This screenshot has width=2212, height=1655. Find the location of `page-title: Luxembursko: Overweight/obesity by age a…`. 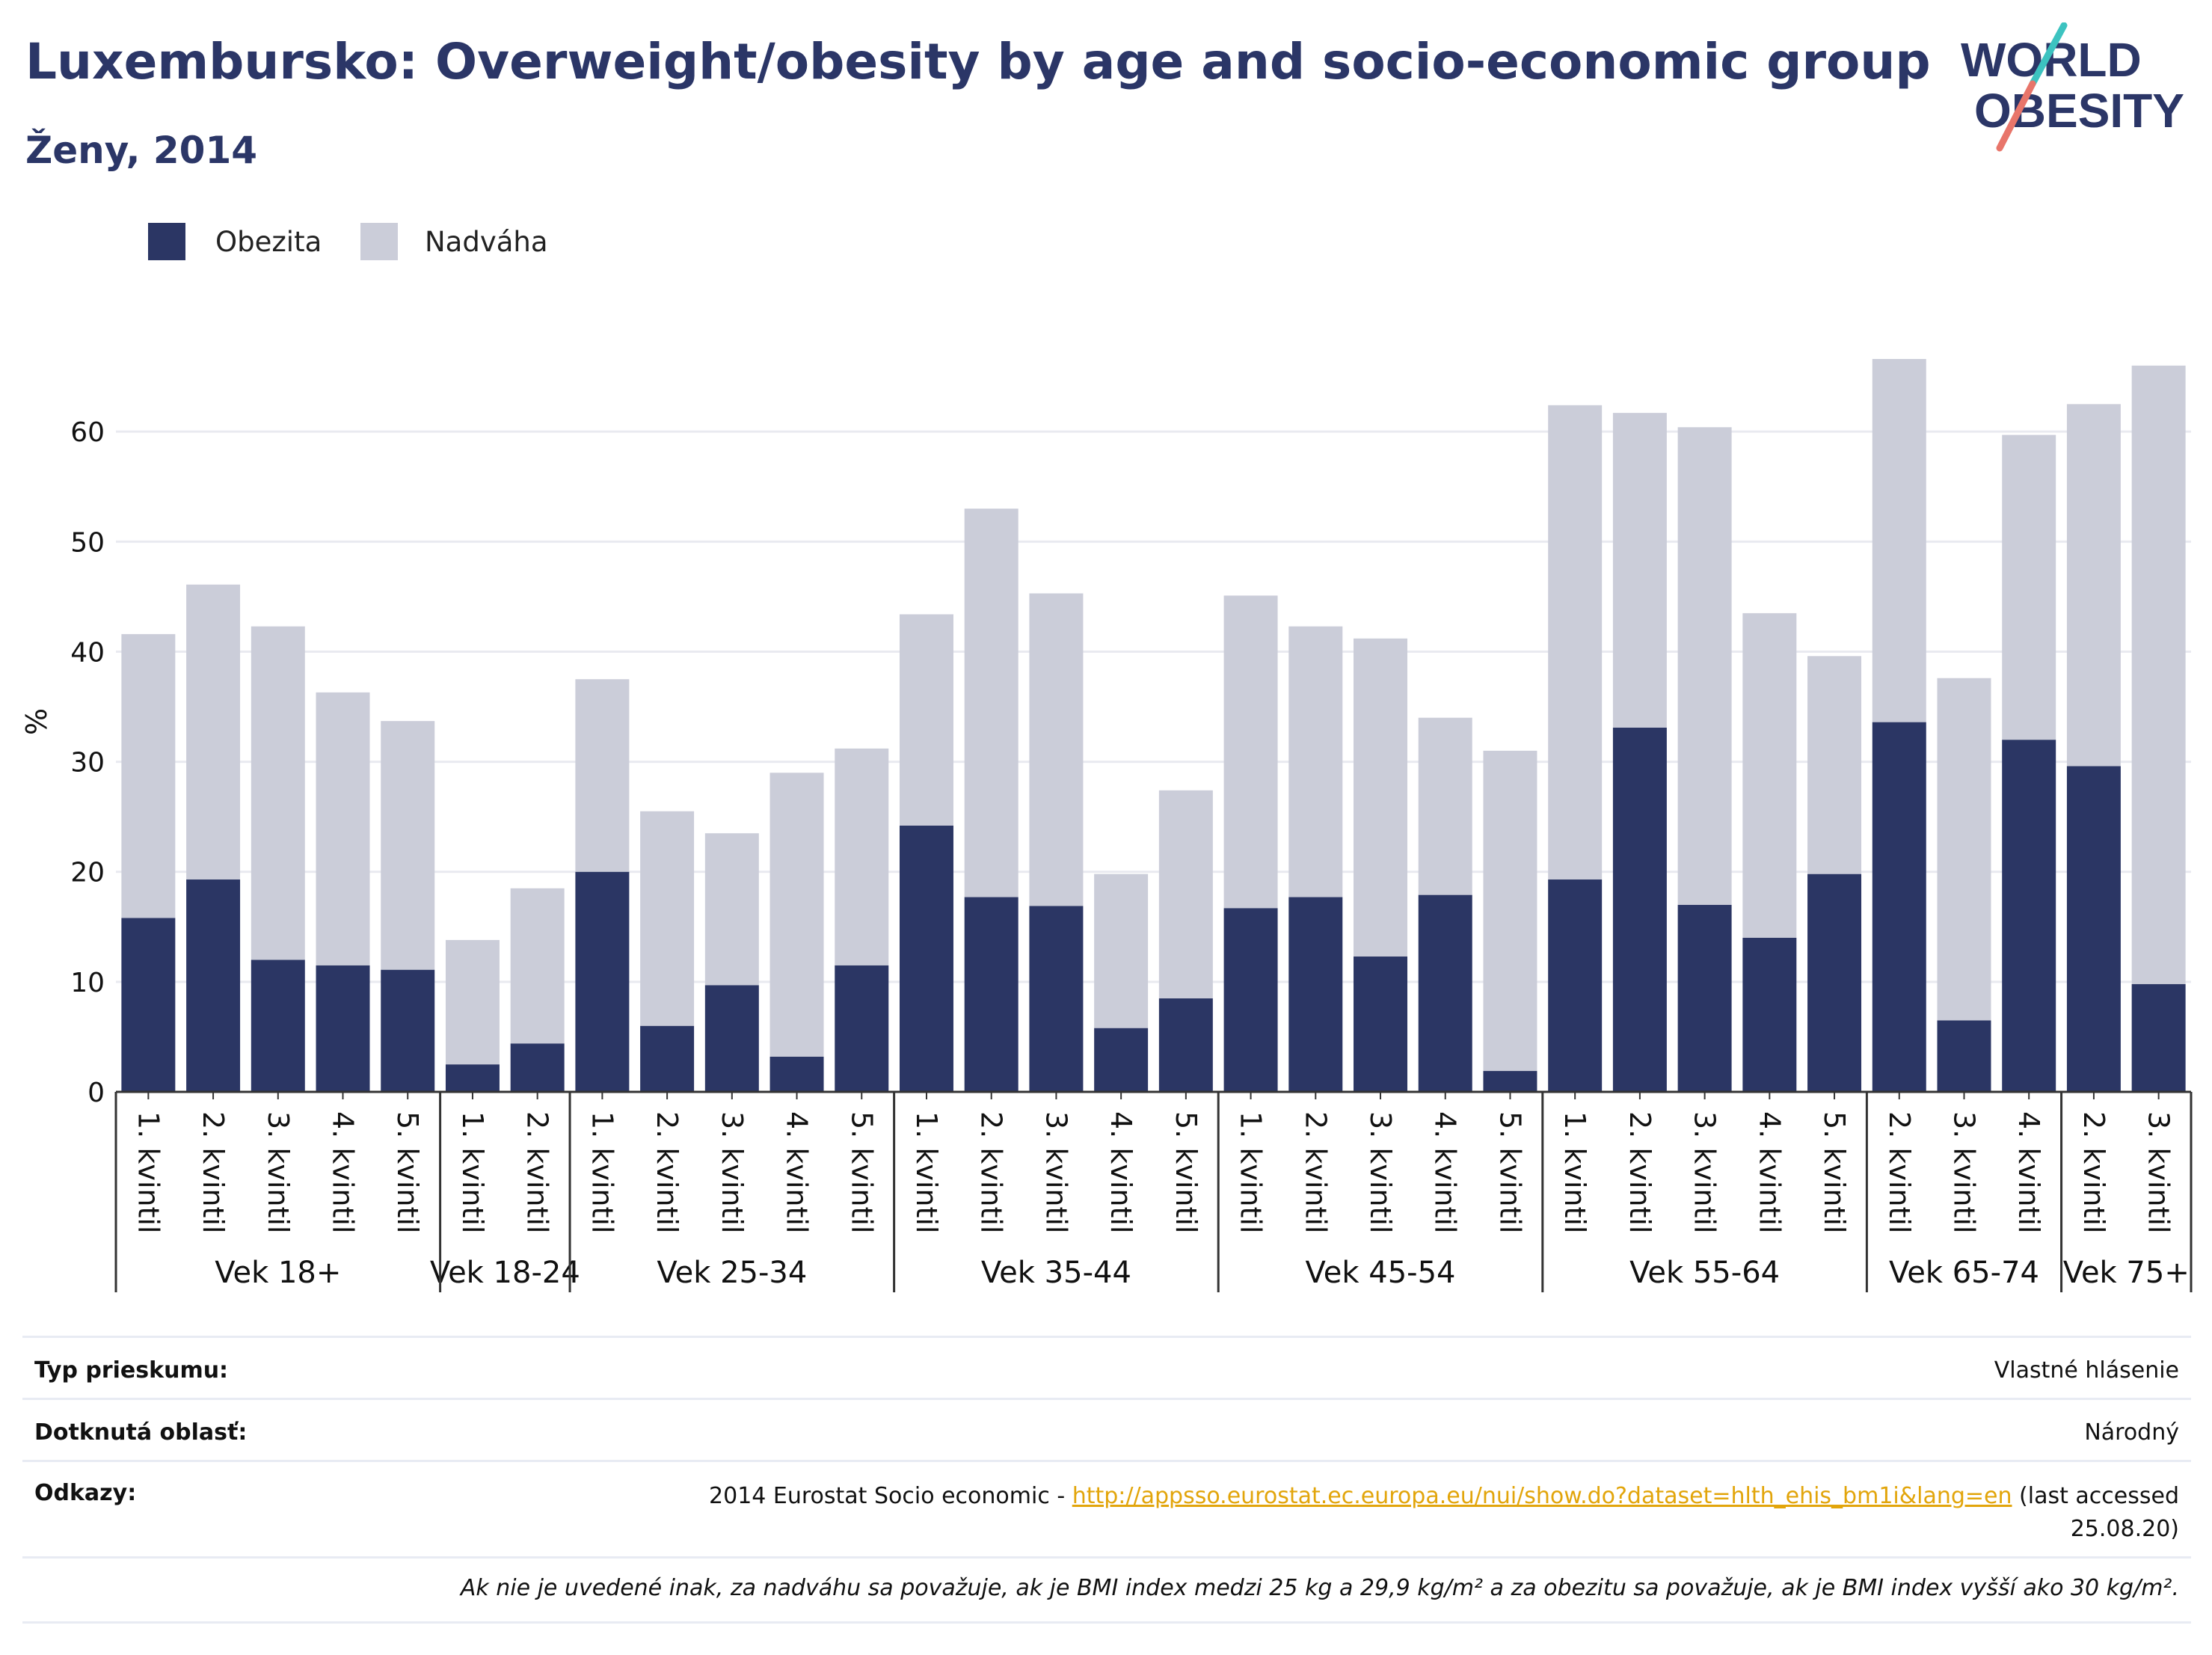

page-title: Luxembursko: Overweight/obesity by age a… is located at coordinates (978, 61).